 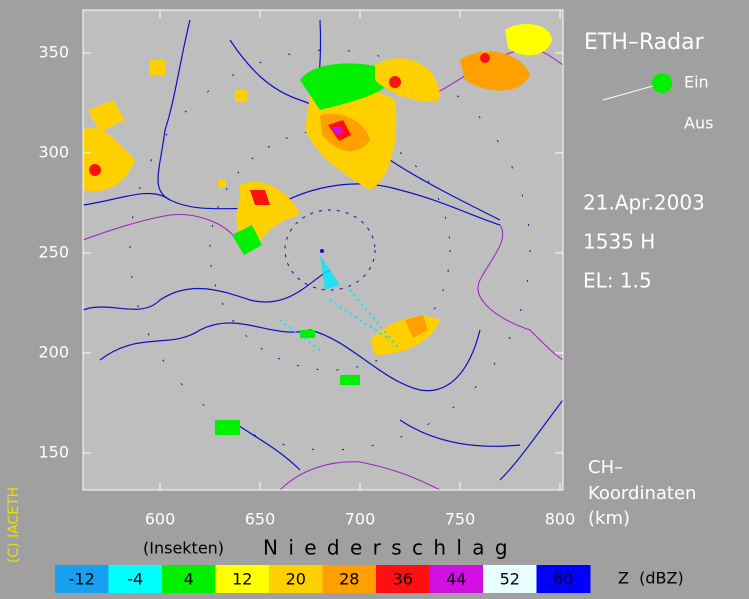 I want to click on legend-label: -4, so click(x=135, y=579).